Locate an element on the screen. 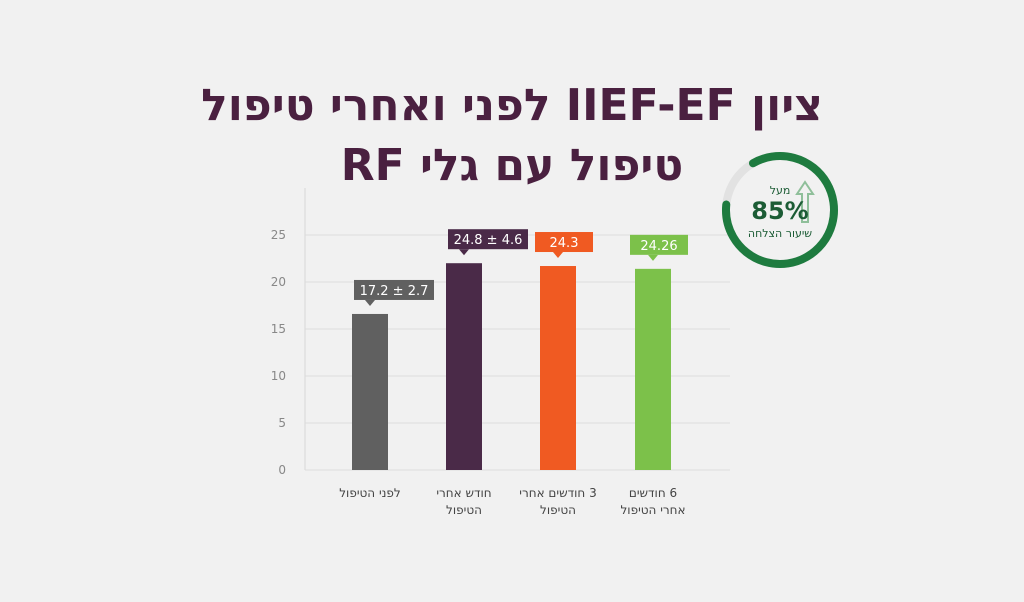 This screenshot has height=602, width=1024. data-label: 17.2 ± 2.7 is located at coordinates (394, 291).